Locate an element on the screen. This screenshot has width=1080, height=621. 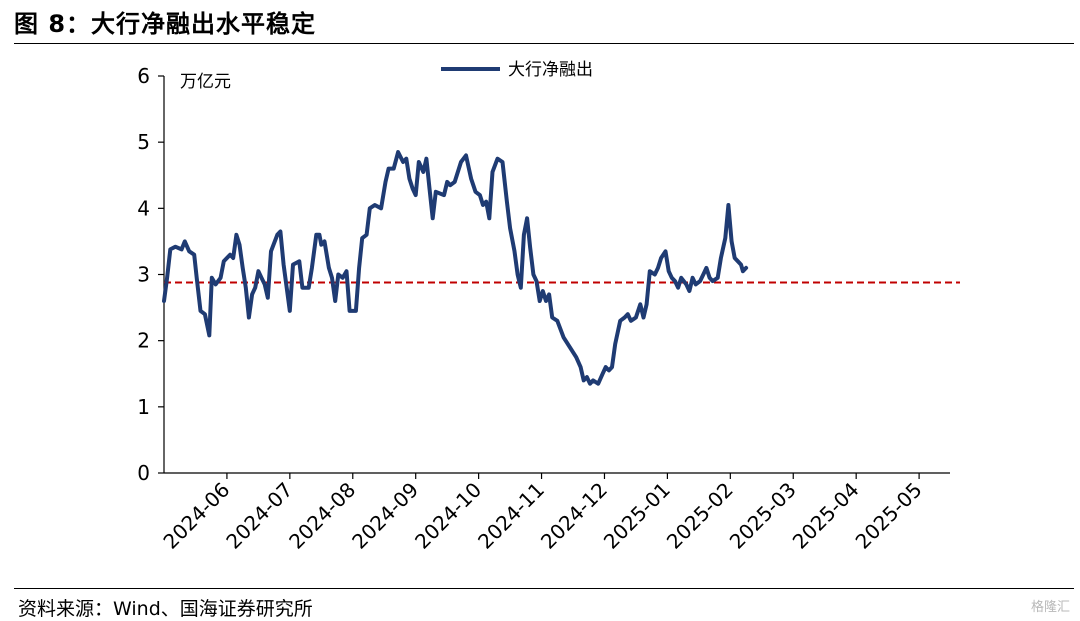
y-tick-label: 2 is located at coordinates (143, 341).